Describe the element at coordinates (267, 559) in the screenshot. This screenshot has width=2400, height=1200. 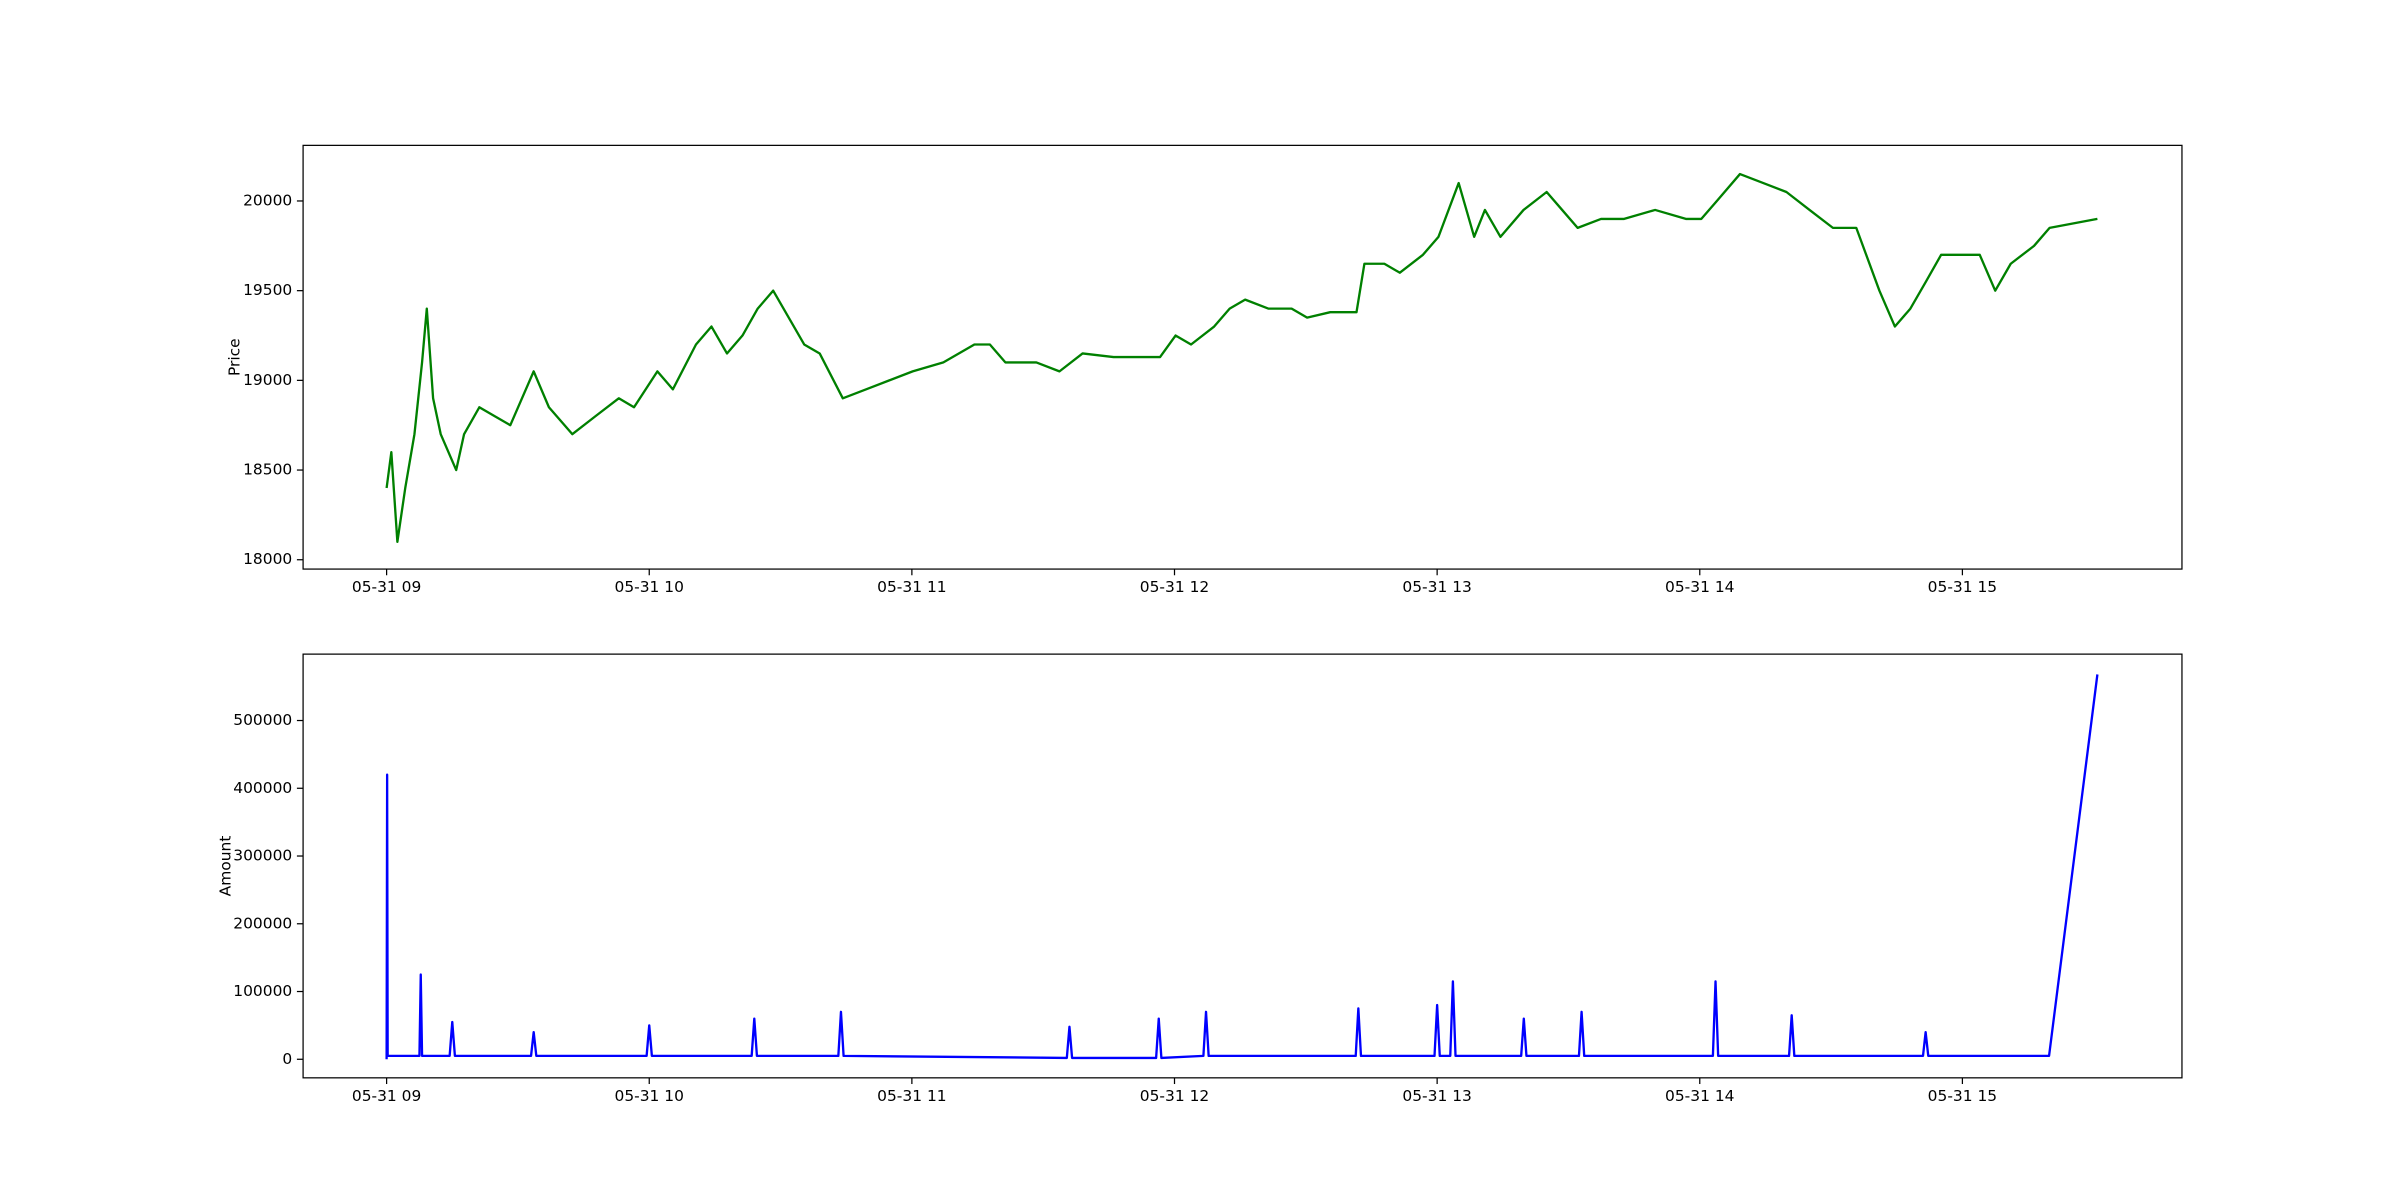
I see `y-tick-label: 18000` at that location.